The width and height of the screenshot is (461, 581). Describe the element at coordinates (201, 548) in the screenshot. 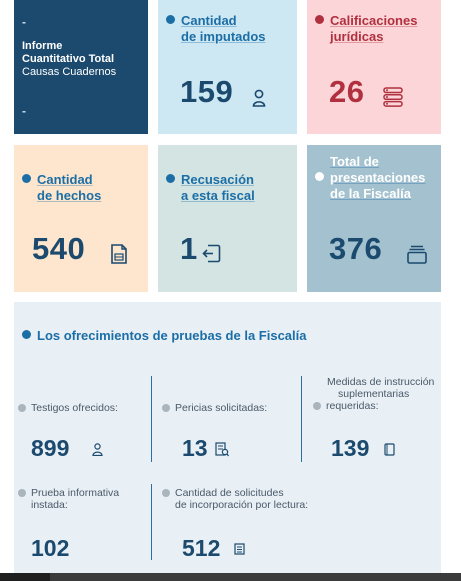

I see `stat-lectura-value: 512` at that location.